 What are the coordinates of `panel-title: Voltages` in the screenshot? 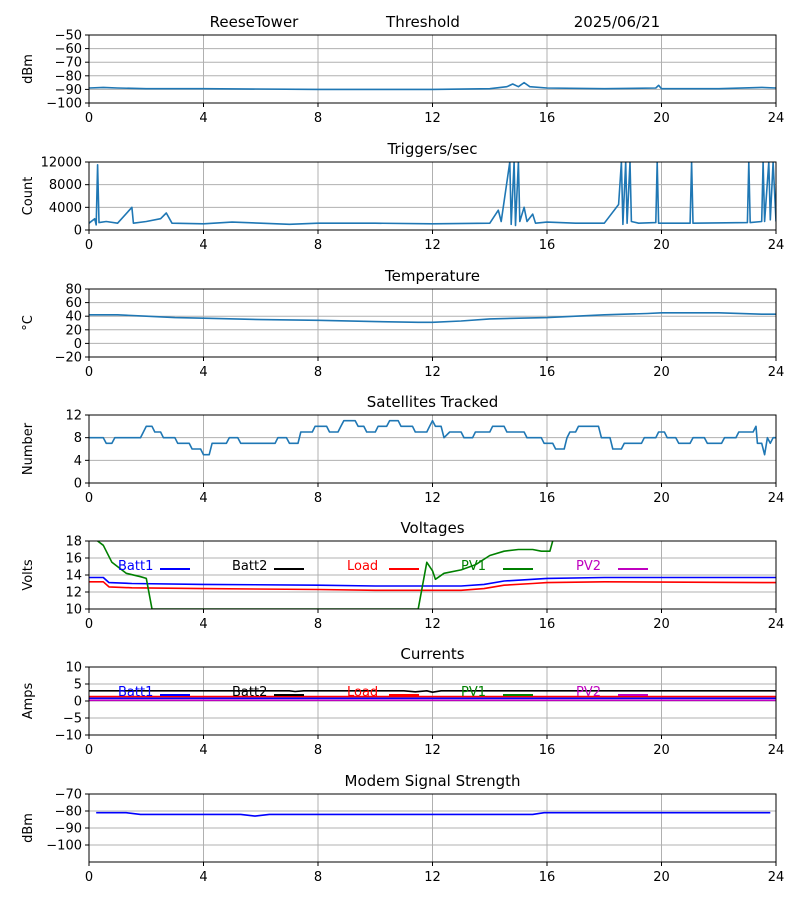 It's located at (432, 528).